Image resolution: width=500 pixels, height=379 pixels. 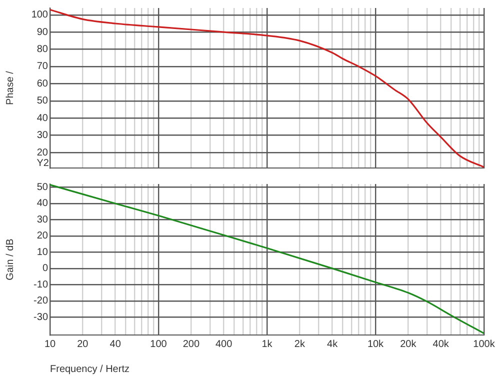 I want to click on y-tick-label: 0, so click(x=45, y=268).